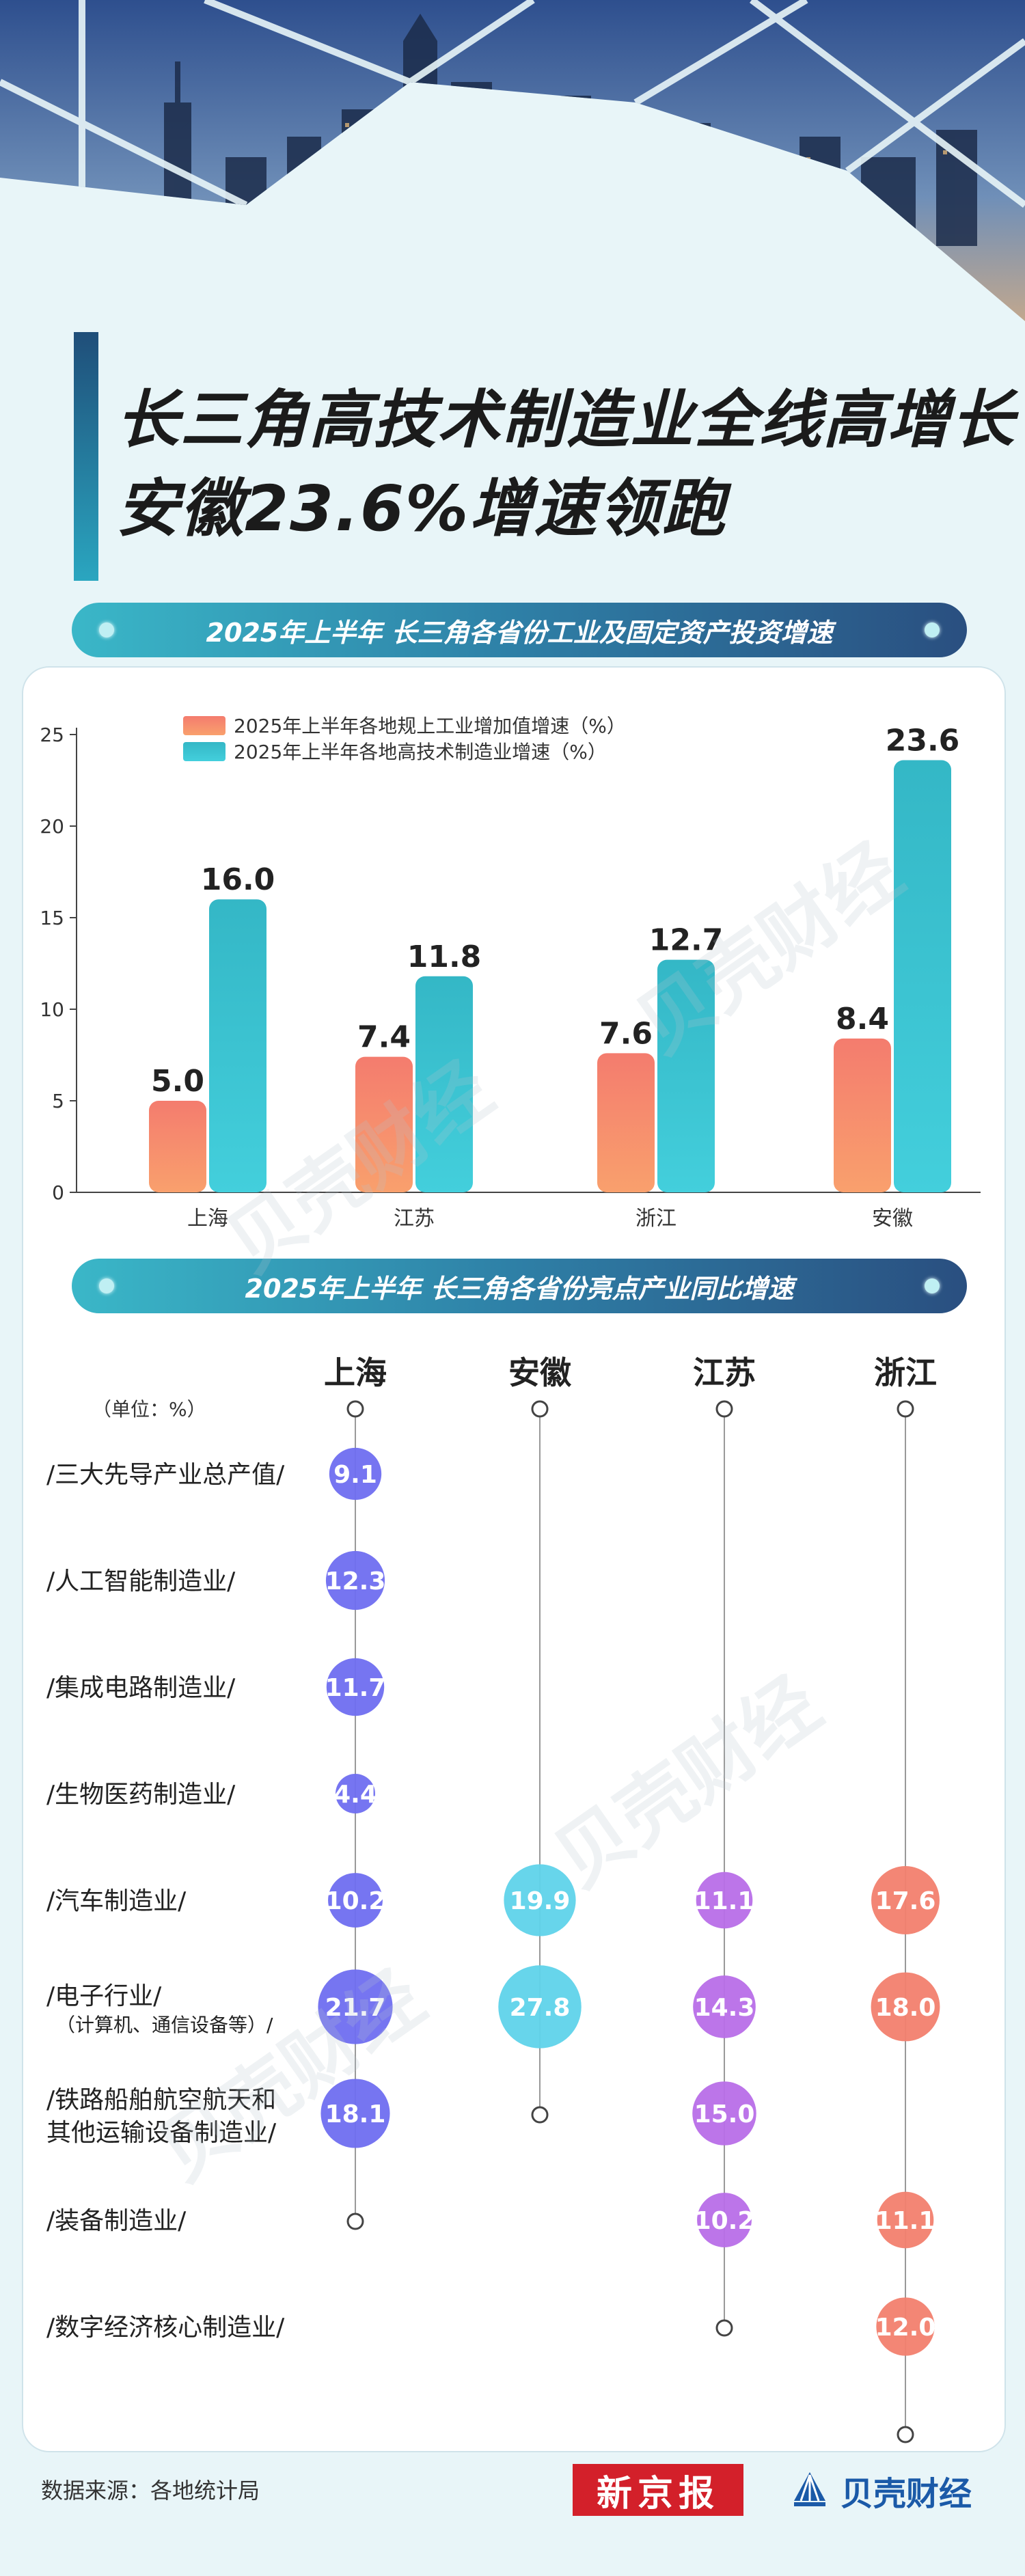 Image resolution: width=1025 pixels, height=2576 pixels. Describe the element at coordinates (566, 419) in the screenshot. I see `page-title-line-1: 长三角高技术制造业全线高增长` at that location.